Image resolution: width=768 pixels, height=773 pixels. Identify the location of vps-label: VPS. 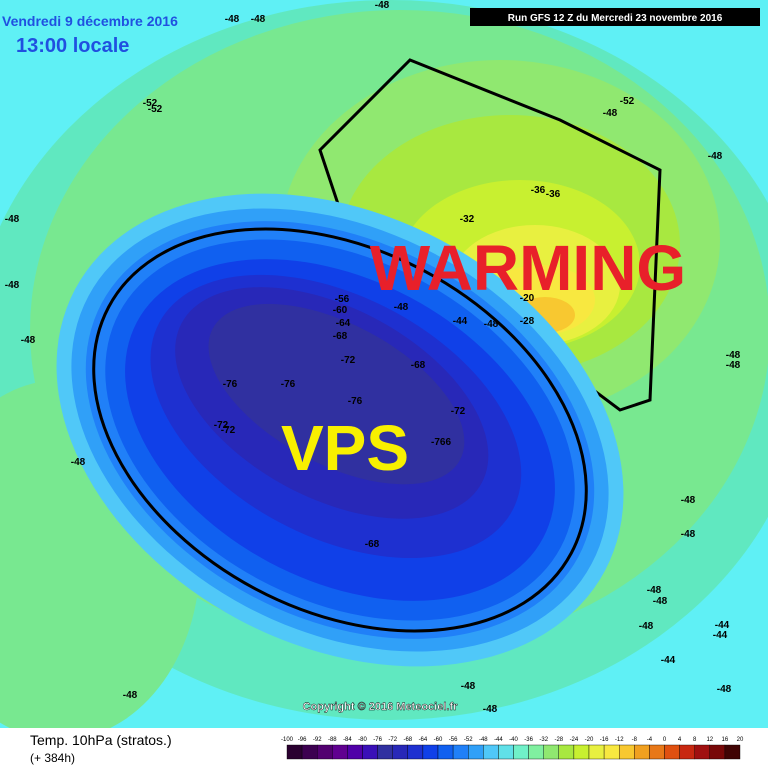
(345, 448).